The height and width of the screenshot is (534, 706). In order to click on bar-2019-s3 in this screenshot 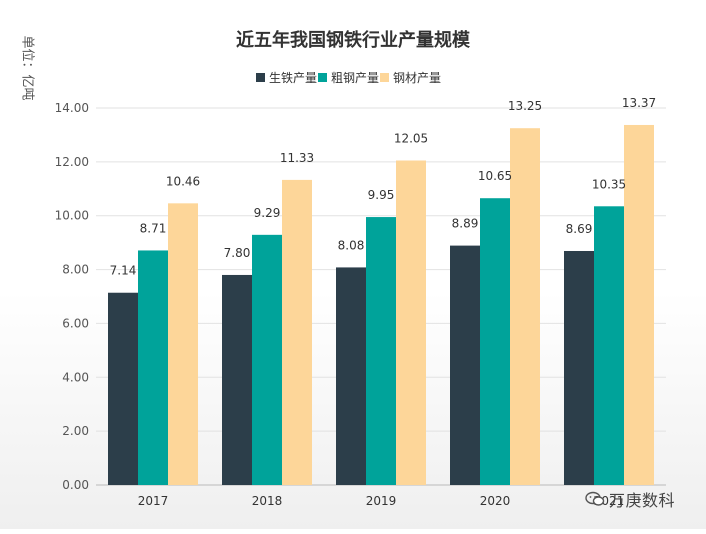, I will do `click(411, 322)`.